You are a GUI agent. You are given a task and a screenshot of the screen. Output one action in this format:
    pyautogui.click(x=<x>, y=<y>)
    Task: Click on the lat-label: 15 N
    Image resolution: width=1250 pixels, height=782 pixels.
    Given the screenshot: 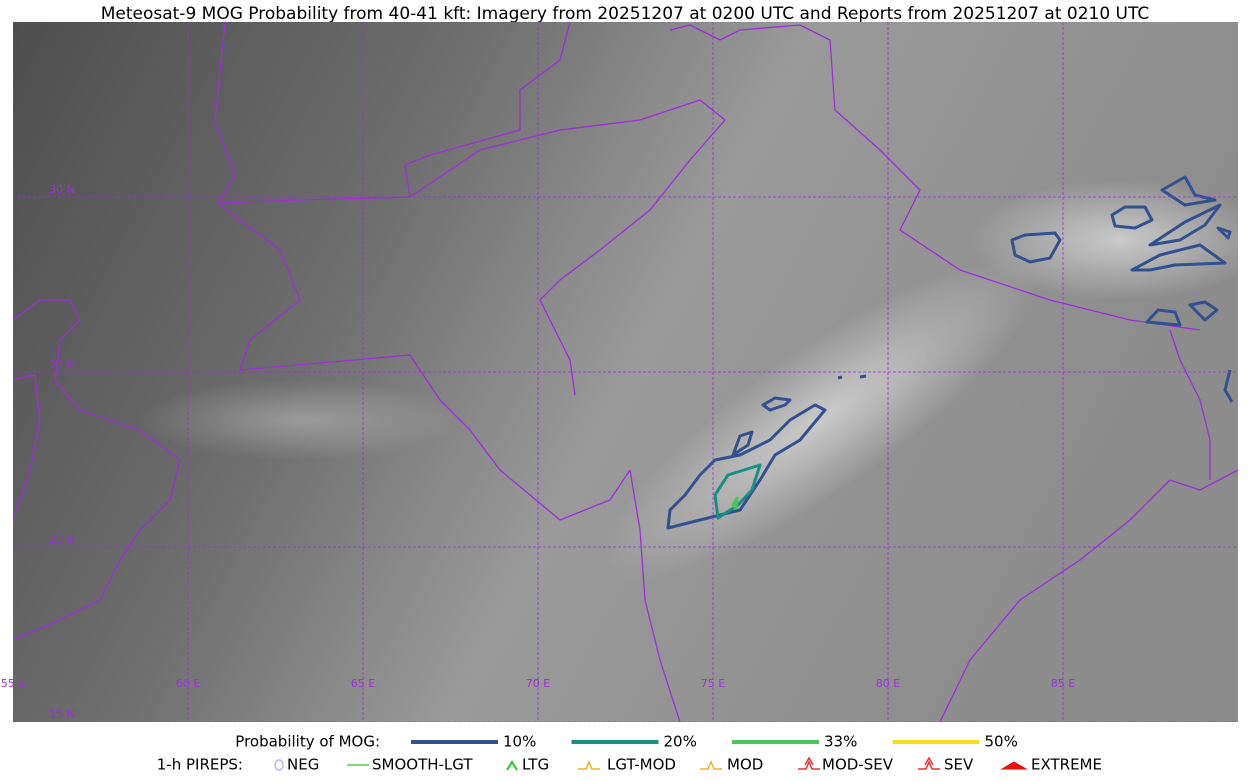 What is the action you would take?
    pyautogui.click(x=62, y=714)
    